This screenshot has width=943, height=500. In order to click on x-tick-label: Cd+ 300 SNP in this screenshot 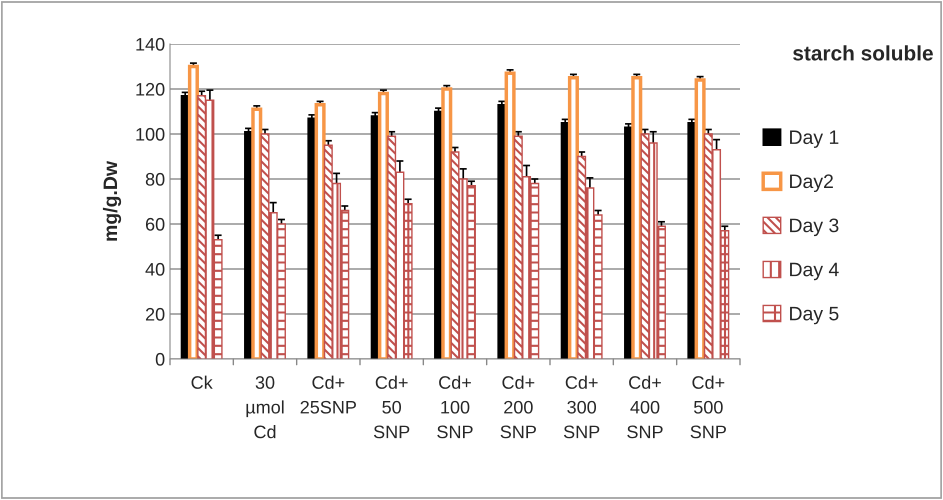, I will do `click(582, 407)`.